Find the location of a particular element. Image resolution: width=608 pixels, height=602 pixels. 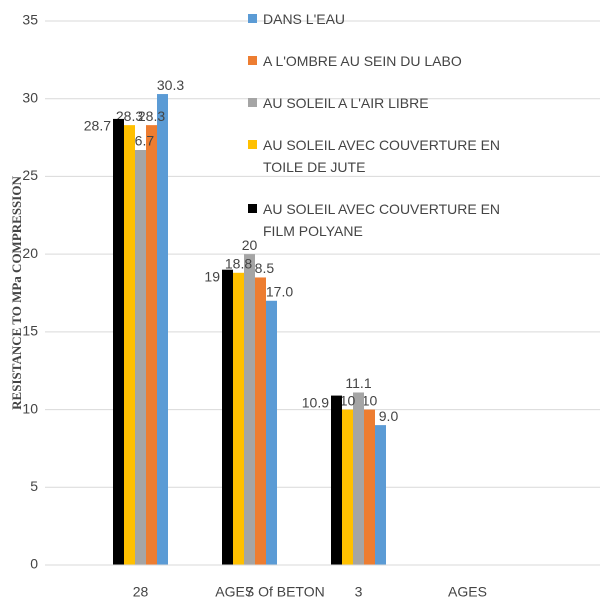

y-axis-title: RESISTANCE TO MPa COMPRESSION is located at coordinates (16, 293).